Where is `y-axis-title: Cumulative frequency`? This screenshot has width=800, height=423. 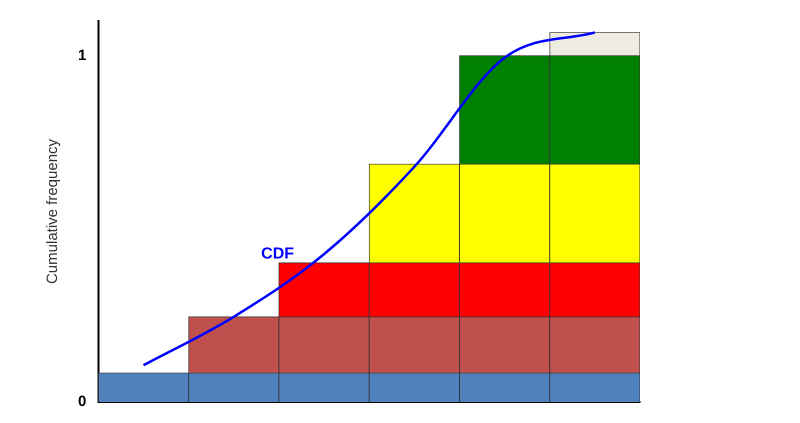 y-axis-title: Cumulative frequency is located at coordinates (53, 211).